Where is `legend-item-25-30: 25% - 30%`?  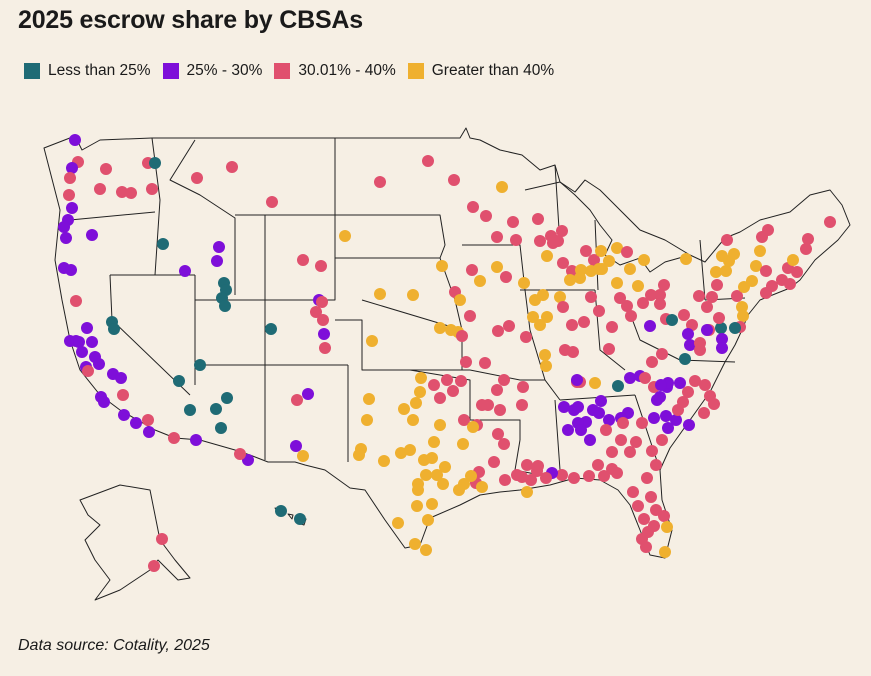 legend-item-25-30: 25% - 30% is located at coordinates (212, 71).